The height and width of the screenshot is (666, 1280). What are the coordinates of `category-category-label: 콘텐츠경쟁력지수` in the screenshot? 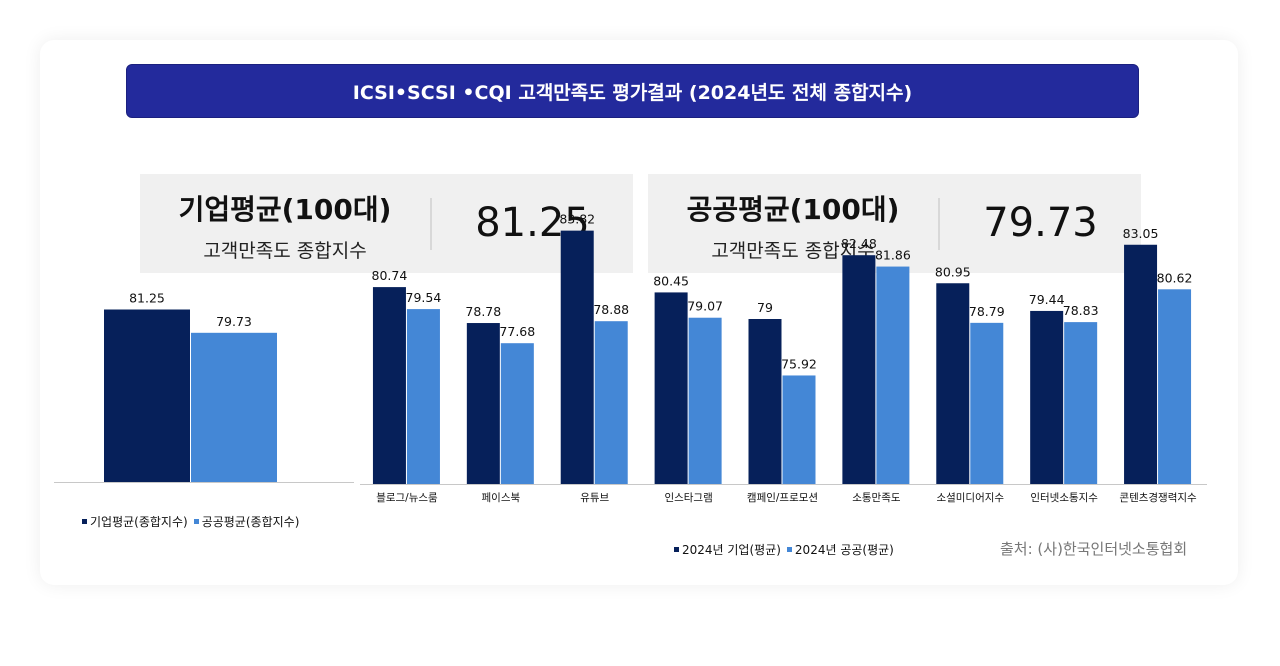 It's located at (1158, 497).